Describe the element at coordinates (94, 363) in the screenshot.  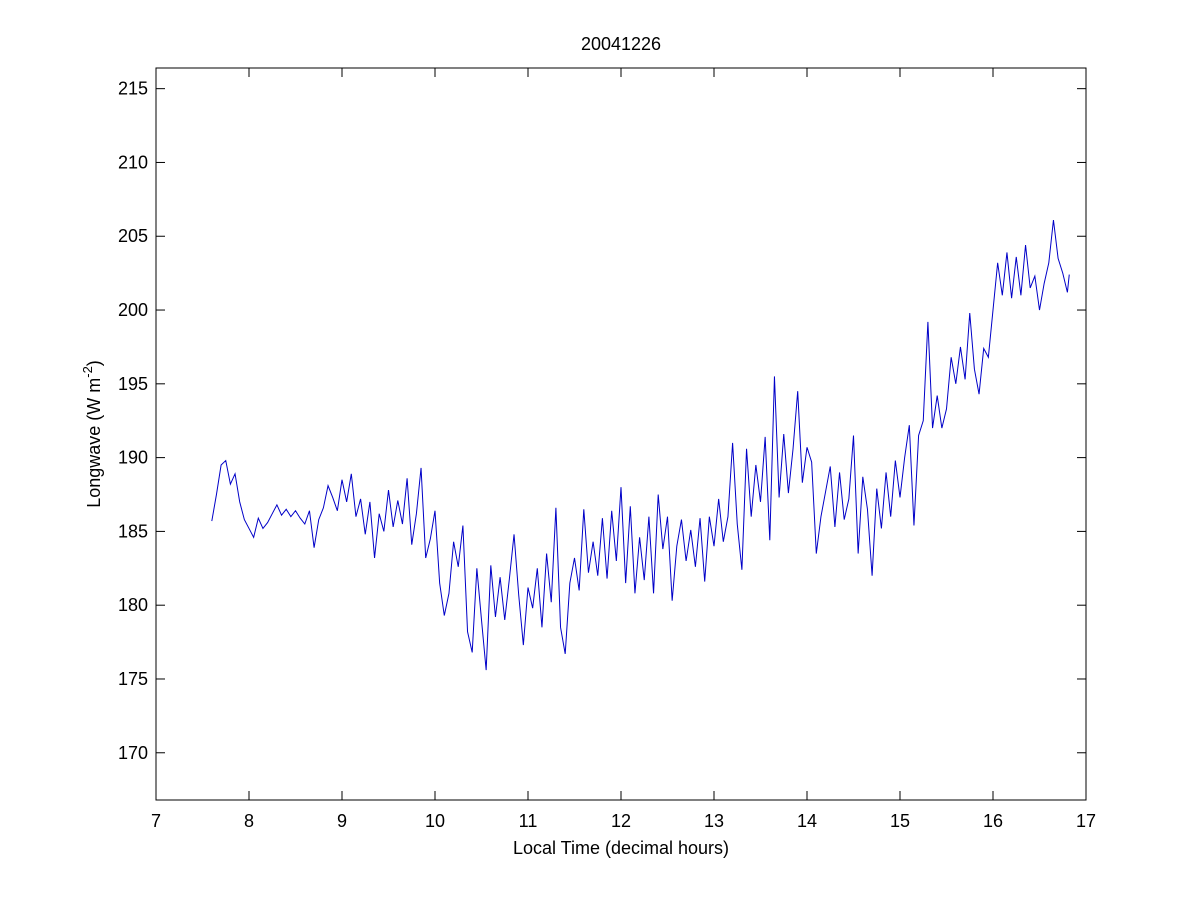
I see `y-label-end: )` at that location.